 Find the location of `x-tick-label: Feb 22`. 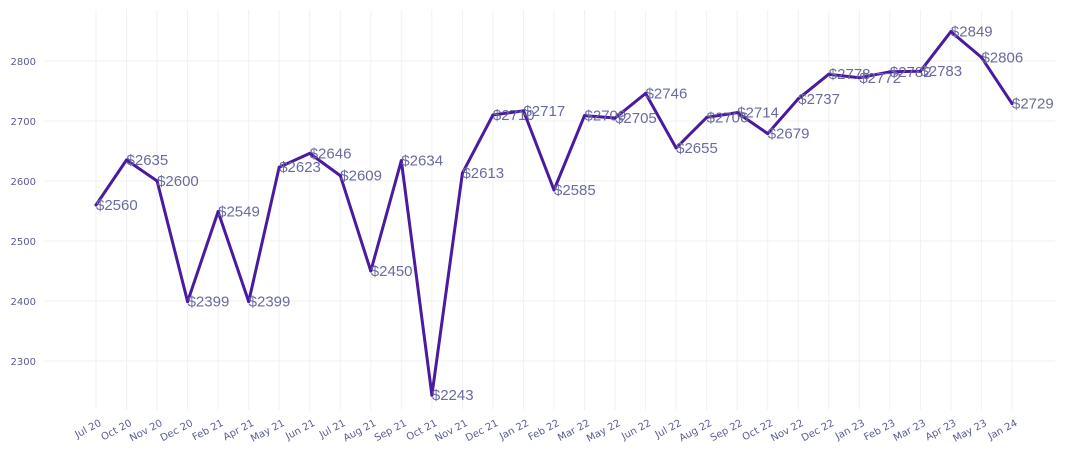

x-tick-label: Feb 22 is located at coordinates (544, 430).